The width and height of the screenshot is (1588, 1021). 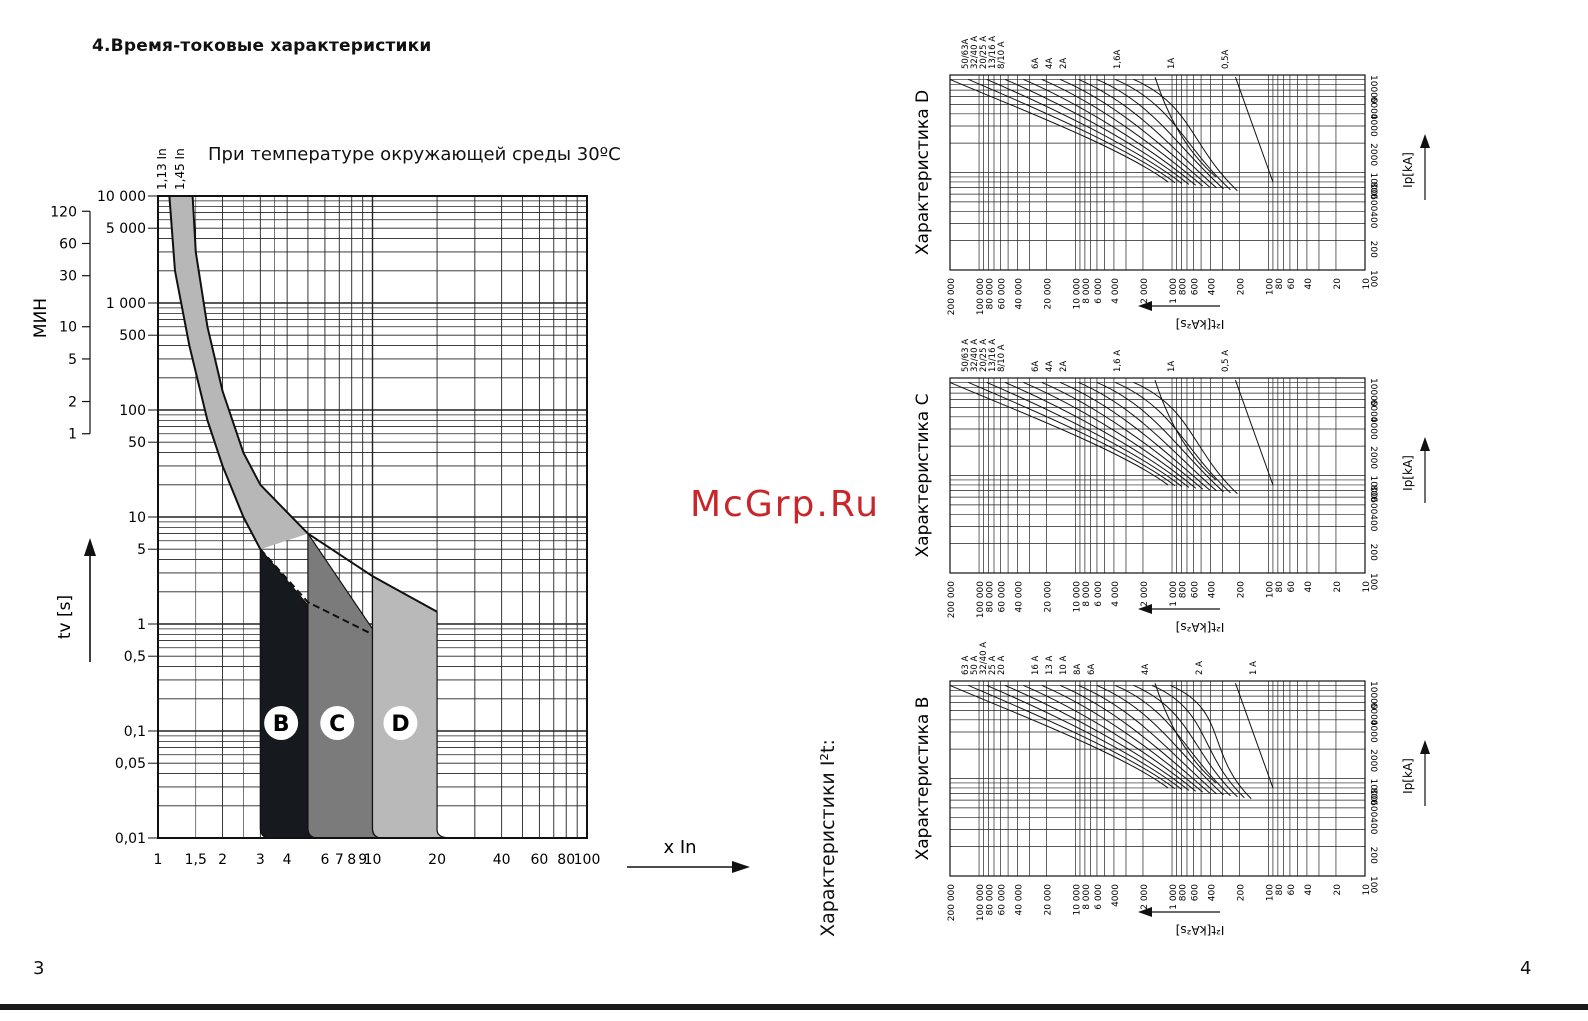 What do you see at coordinates (126, 304) in the screenshot?
I see `y-tick-label: 1 000` at bounding box center [126, 304].